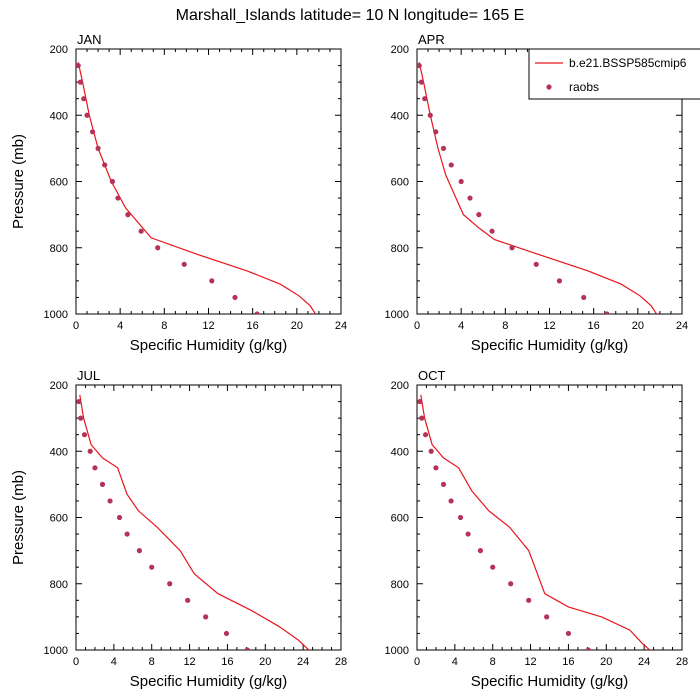  Describe the element at coordinates (400, 519) in the screenshot. I see `y-tick-label: 600` at that location.